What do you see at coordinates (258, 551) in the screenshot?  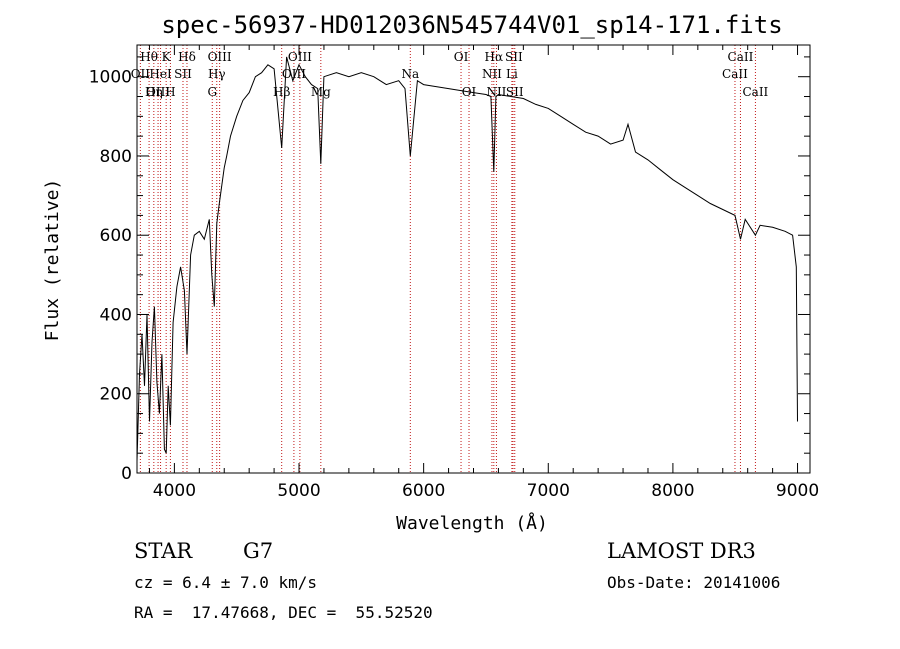 I see `spectral-subclass: G7` at bounding box center [258, 551].